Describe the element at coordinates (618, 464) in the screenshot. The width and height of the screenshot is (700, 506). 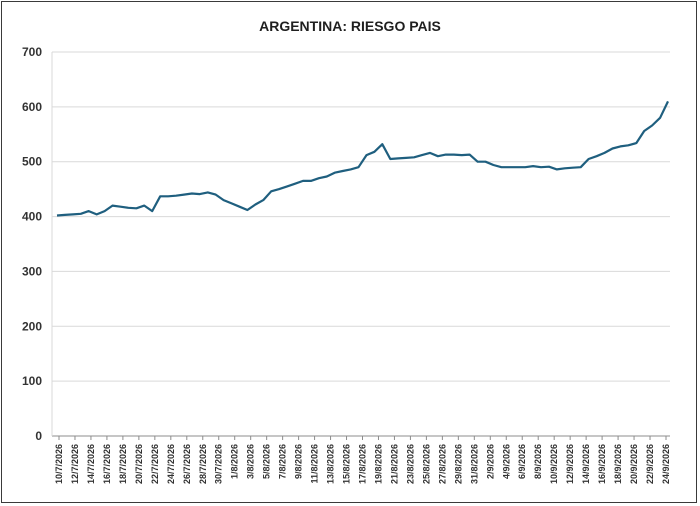
I see `x-tick-label: 18/9/2026` at that location.